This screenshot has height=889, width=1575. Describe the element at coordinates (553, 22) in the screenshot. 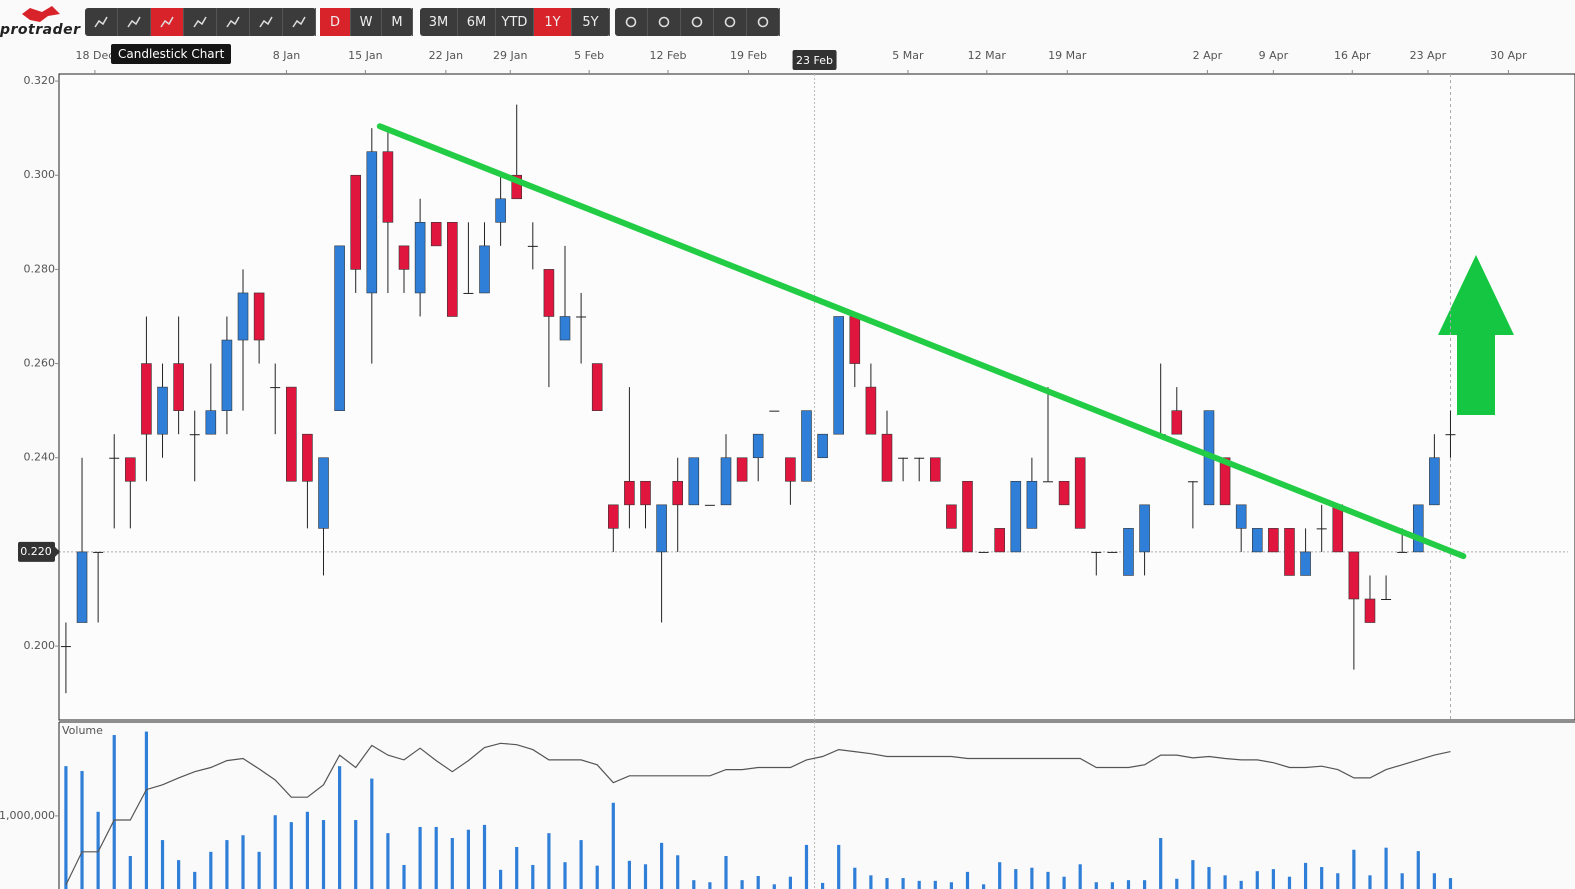

I see `range-button: 1Y` at that location.